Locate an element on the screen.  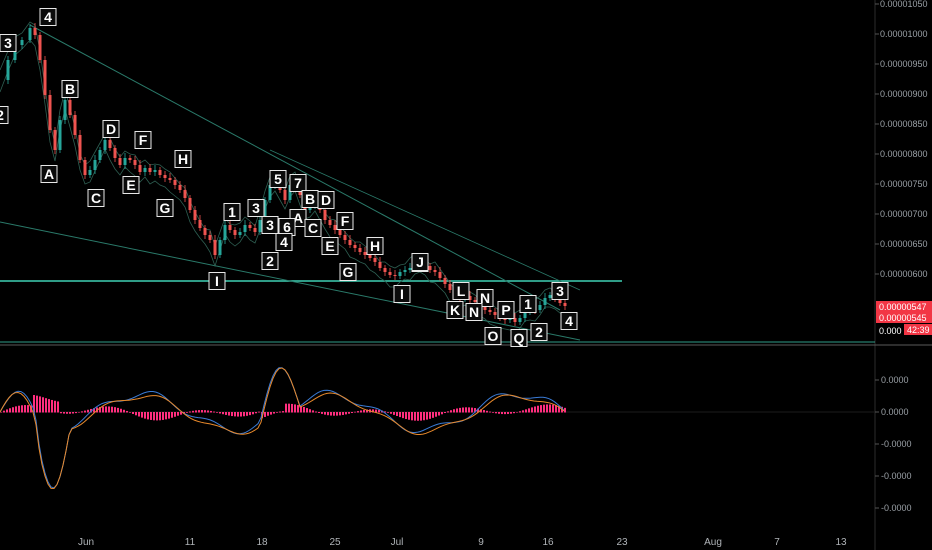
wave-label: F is located at coordinates (345, 221).